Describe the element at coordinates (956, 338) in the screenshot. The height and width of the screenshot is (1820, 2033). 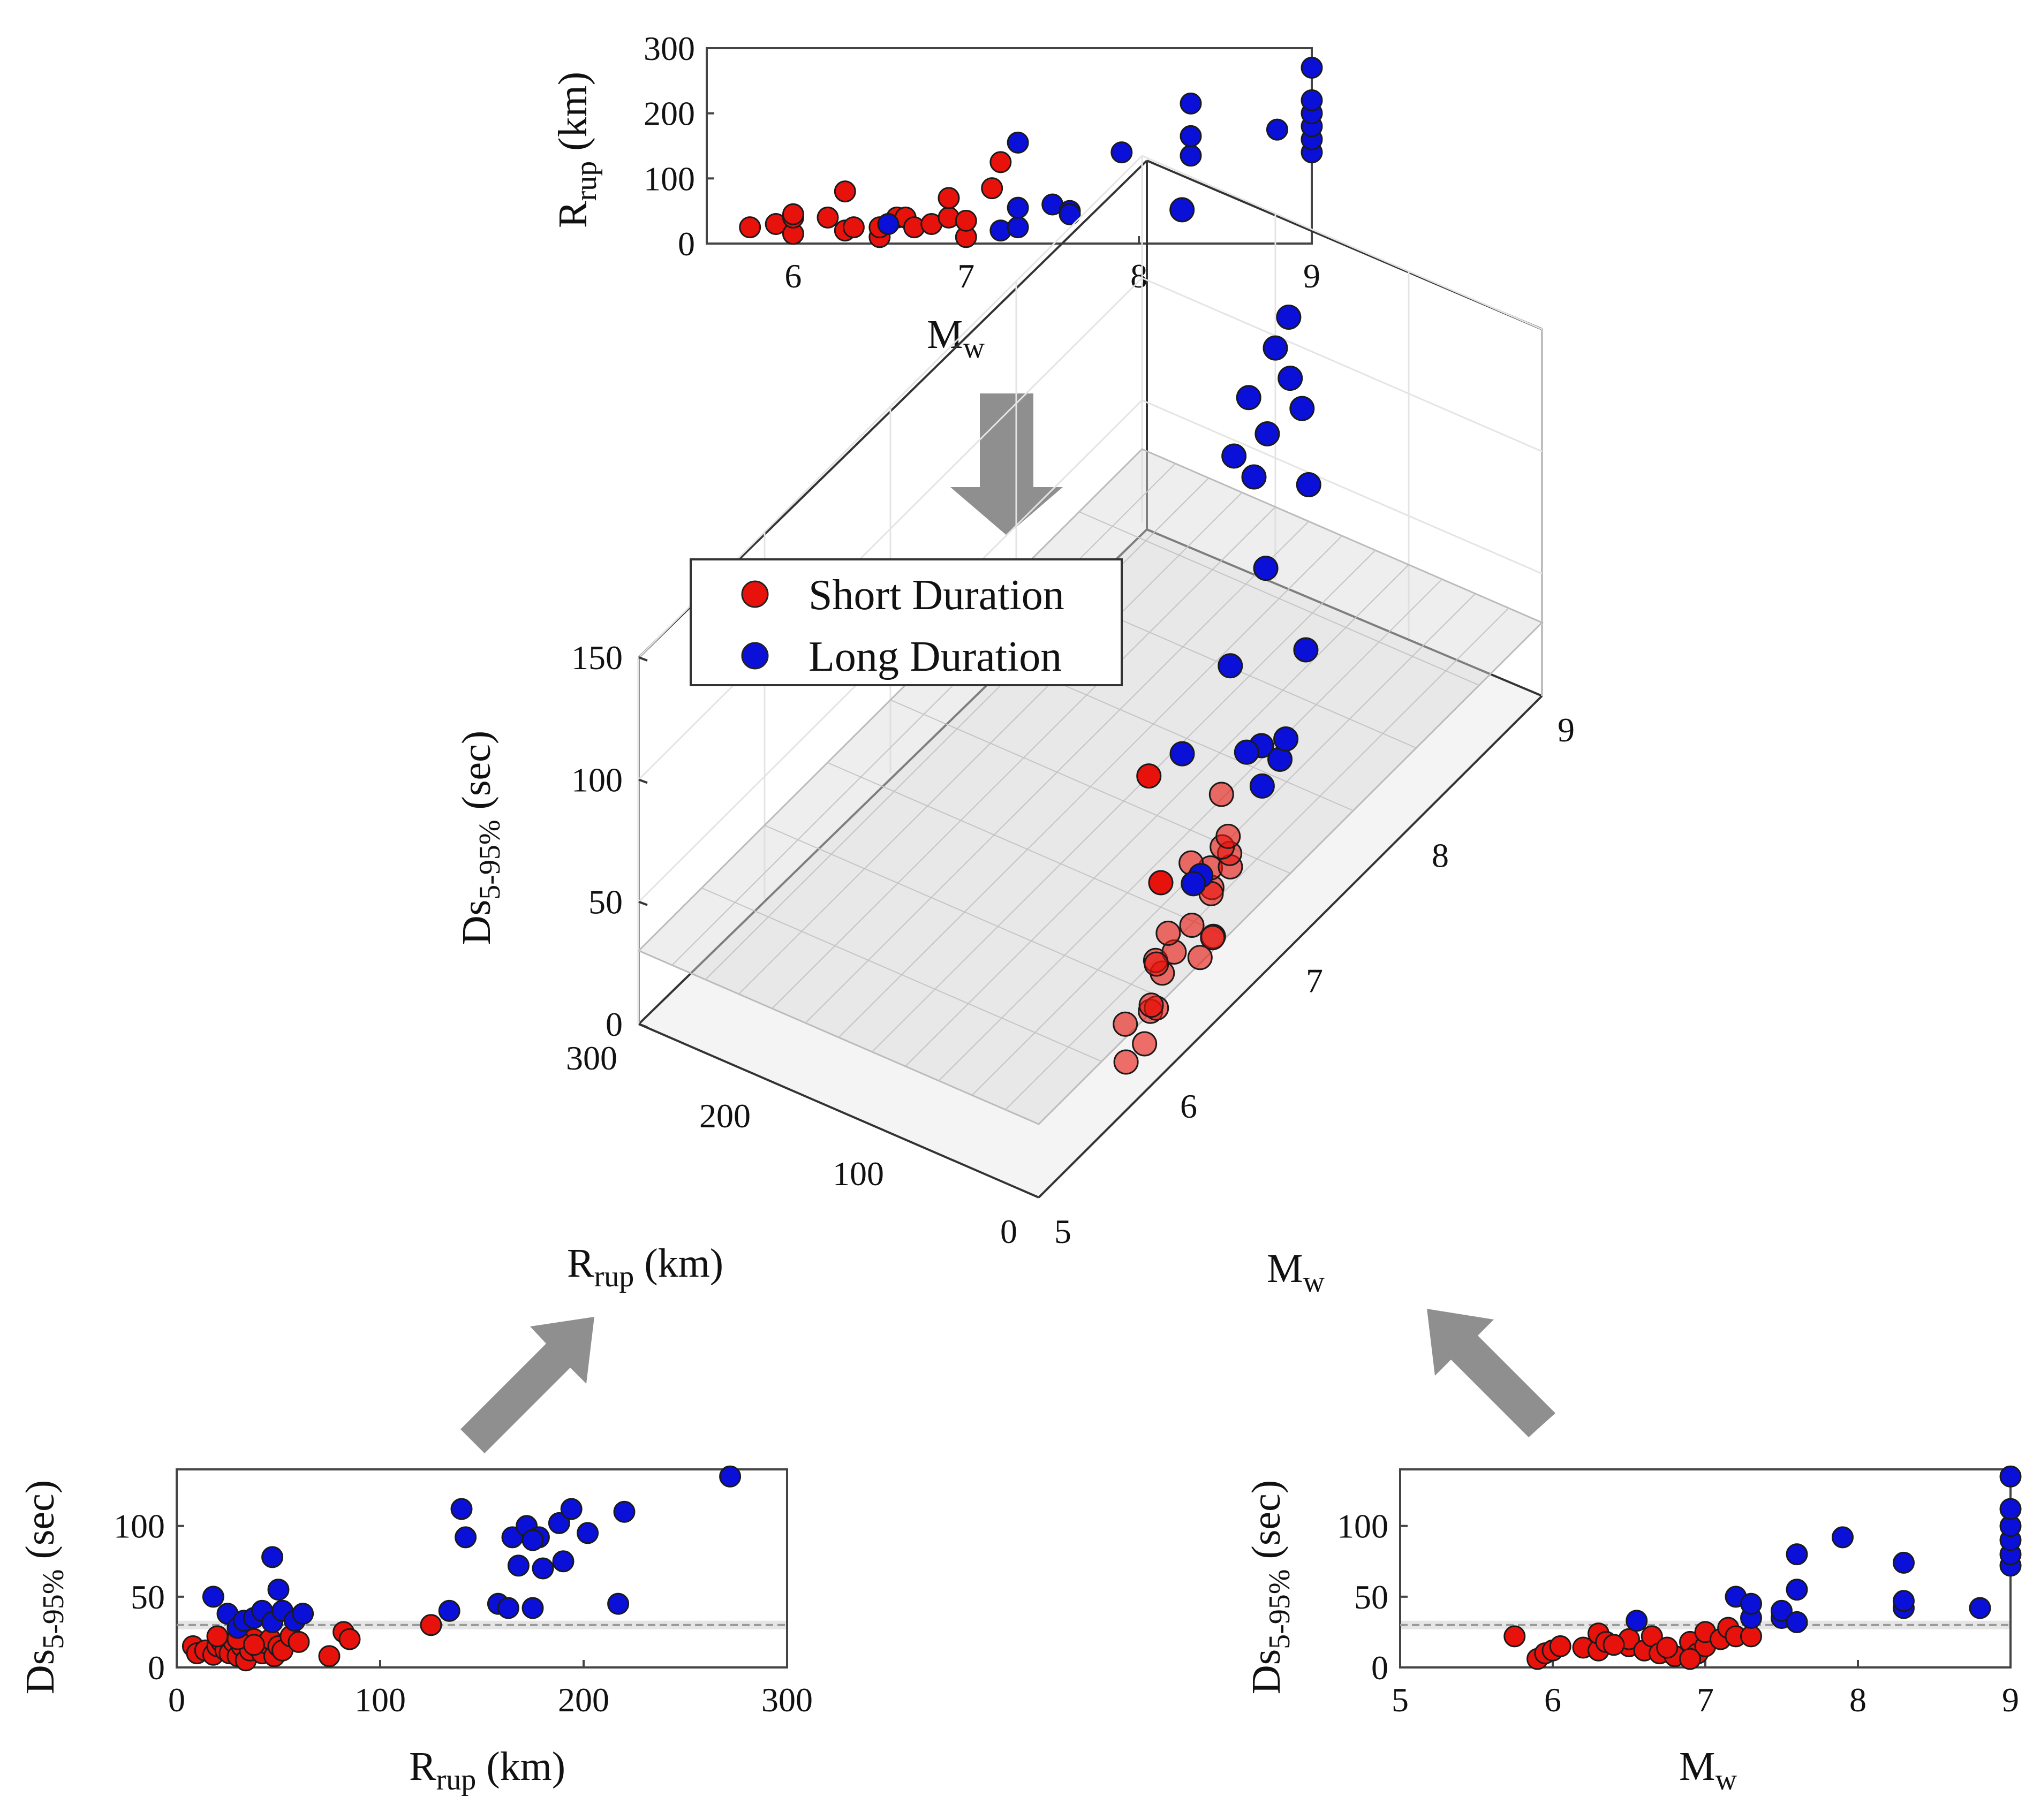
I see `top-x-axis-label: Mw` at that location.